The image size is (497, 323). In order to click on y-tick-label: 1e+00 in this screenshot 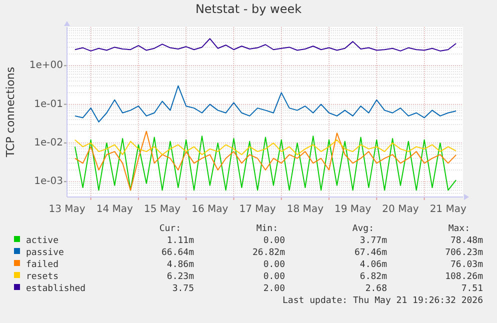, I will do `click(46, 66)`.